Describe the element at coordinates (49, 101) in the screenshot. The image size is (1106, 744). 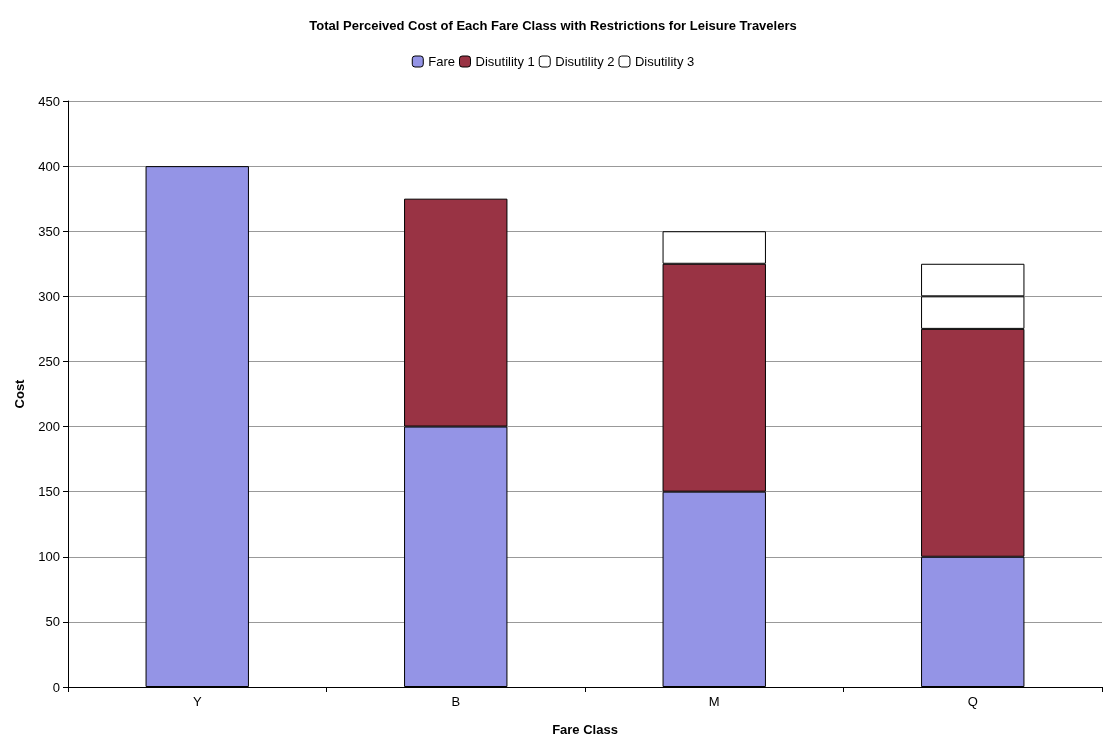
I see `y-tick-label: 450` at that location.